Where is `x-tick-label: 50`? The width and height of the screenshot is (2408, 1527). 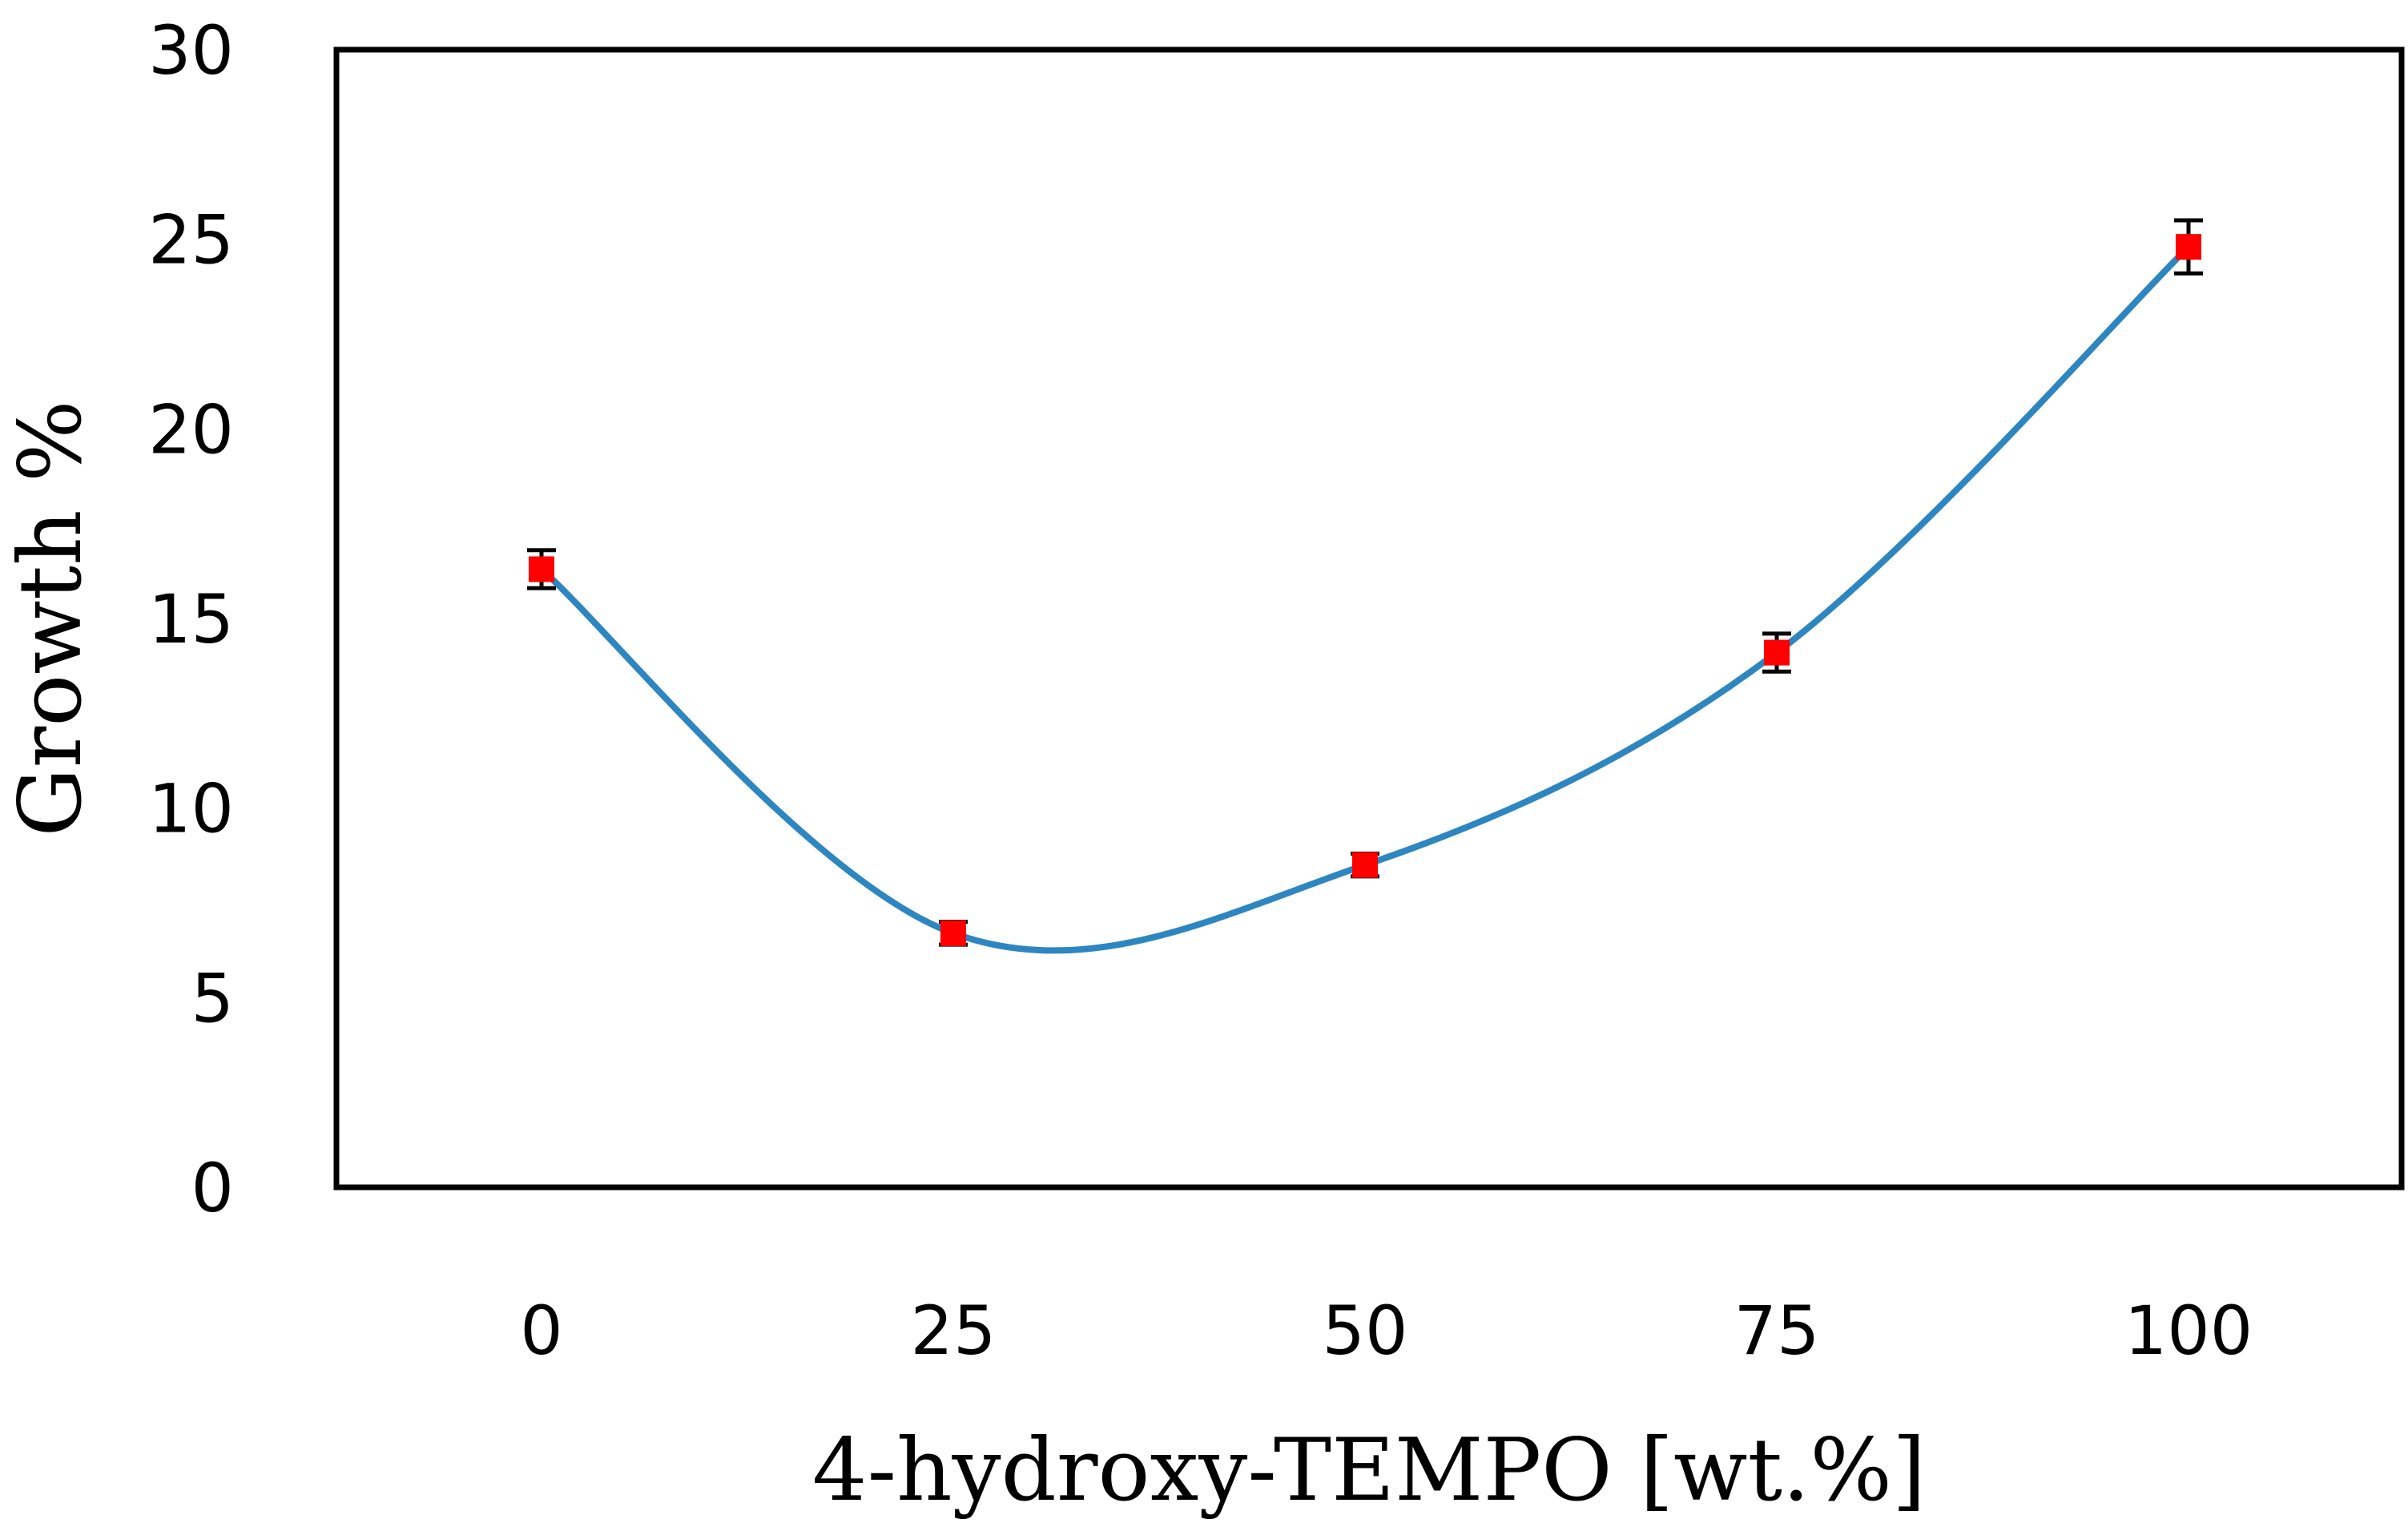 x-tick-label: 50 is located at coordinates (1365, 1330).